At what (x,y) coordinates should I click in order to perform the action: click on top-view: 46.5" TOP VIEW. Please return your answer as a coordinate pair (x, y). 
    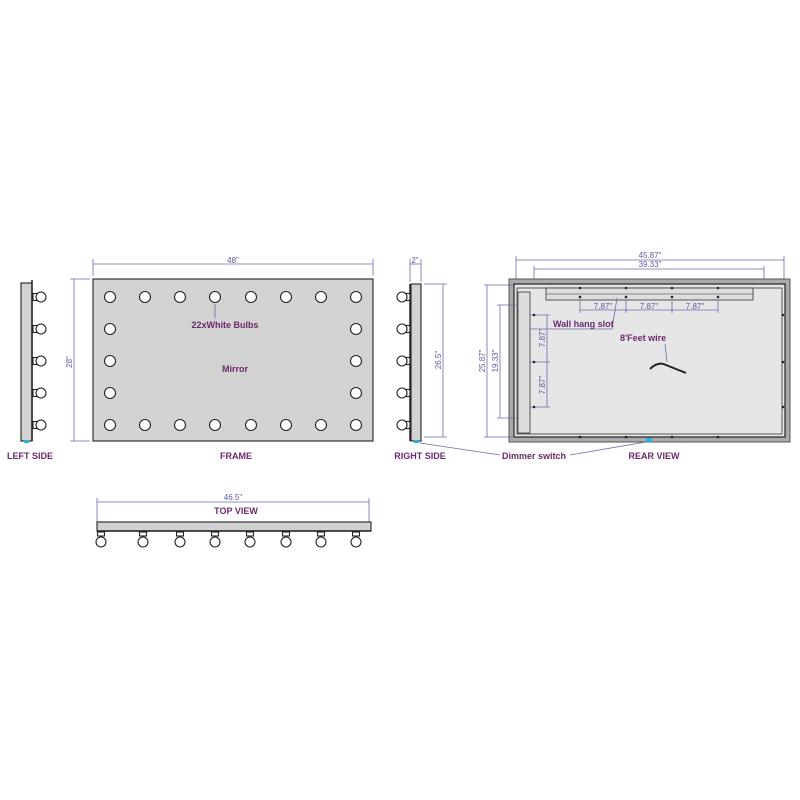
    Looking at the image, I should click on (233, 520).